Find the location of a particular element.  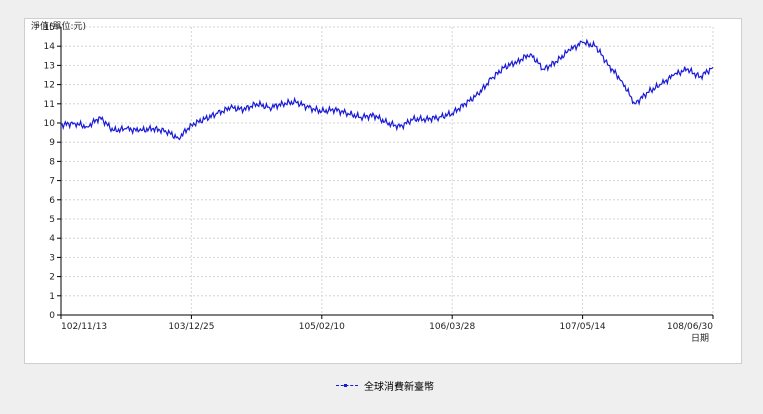

x-axis-label: 日期 is located at coordinates (700, 338).